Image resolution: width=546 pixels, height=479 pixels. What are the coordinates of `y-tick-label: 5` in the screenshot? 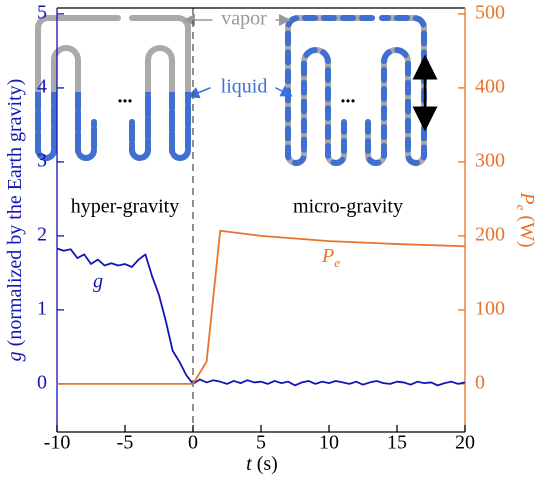 It's located at (42, 13).